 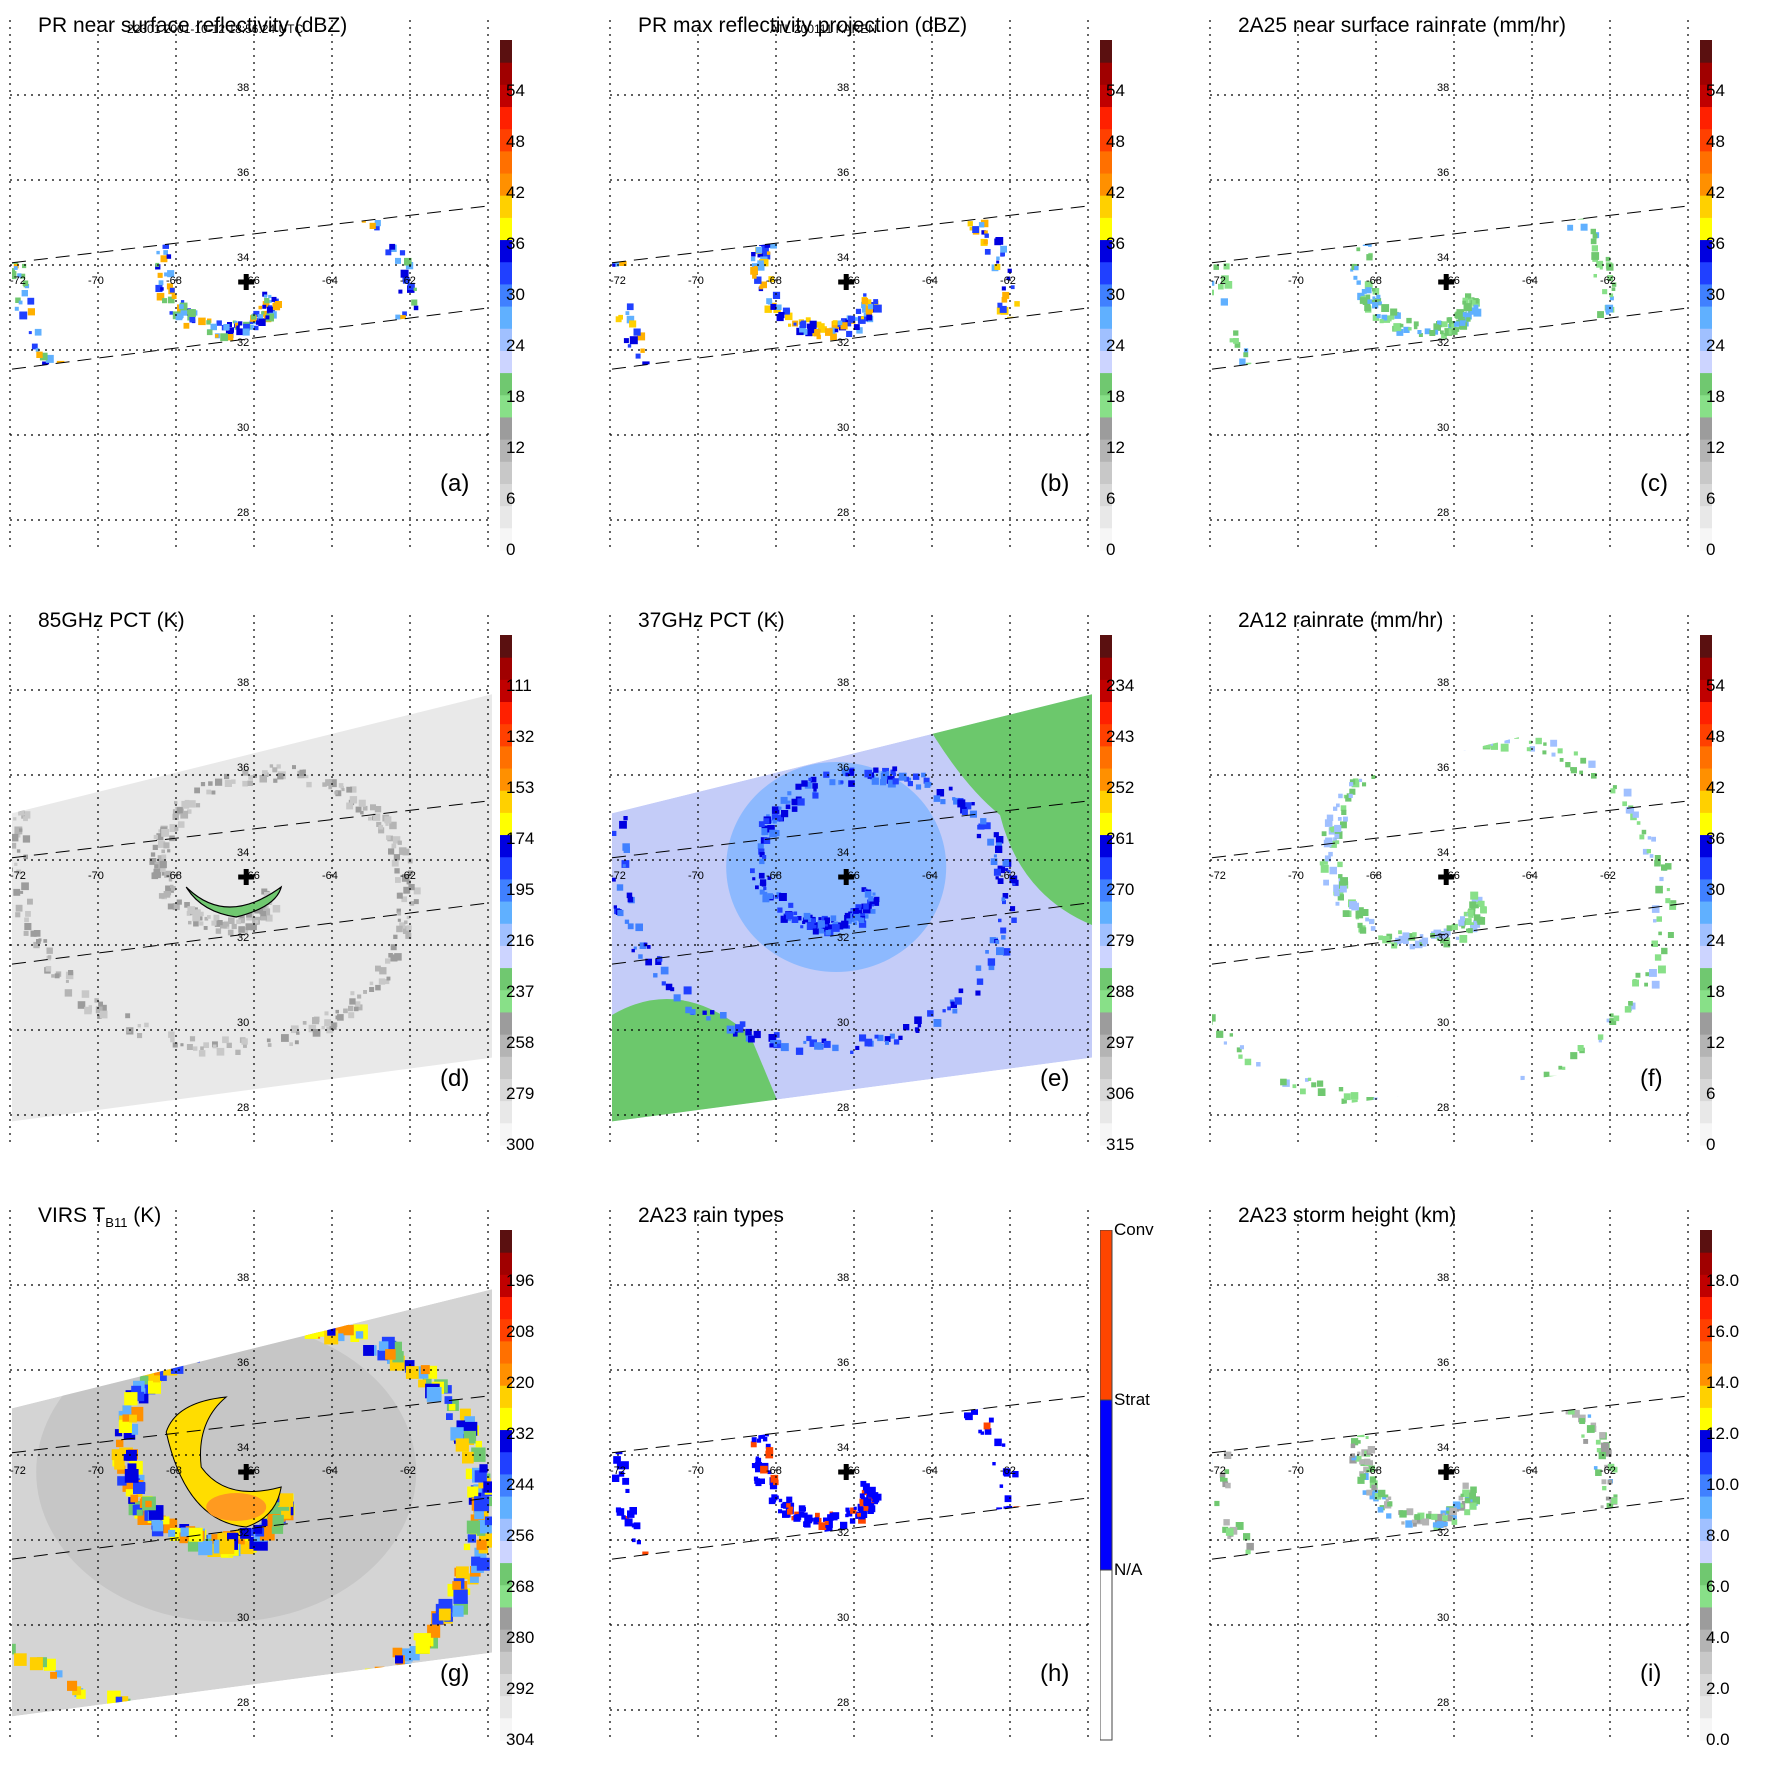 What do you see at coordinates (1715, 345) in the screenshot?
I see `colorbar-tick-label: 24` at bounding box center [1715, 345].